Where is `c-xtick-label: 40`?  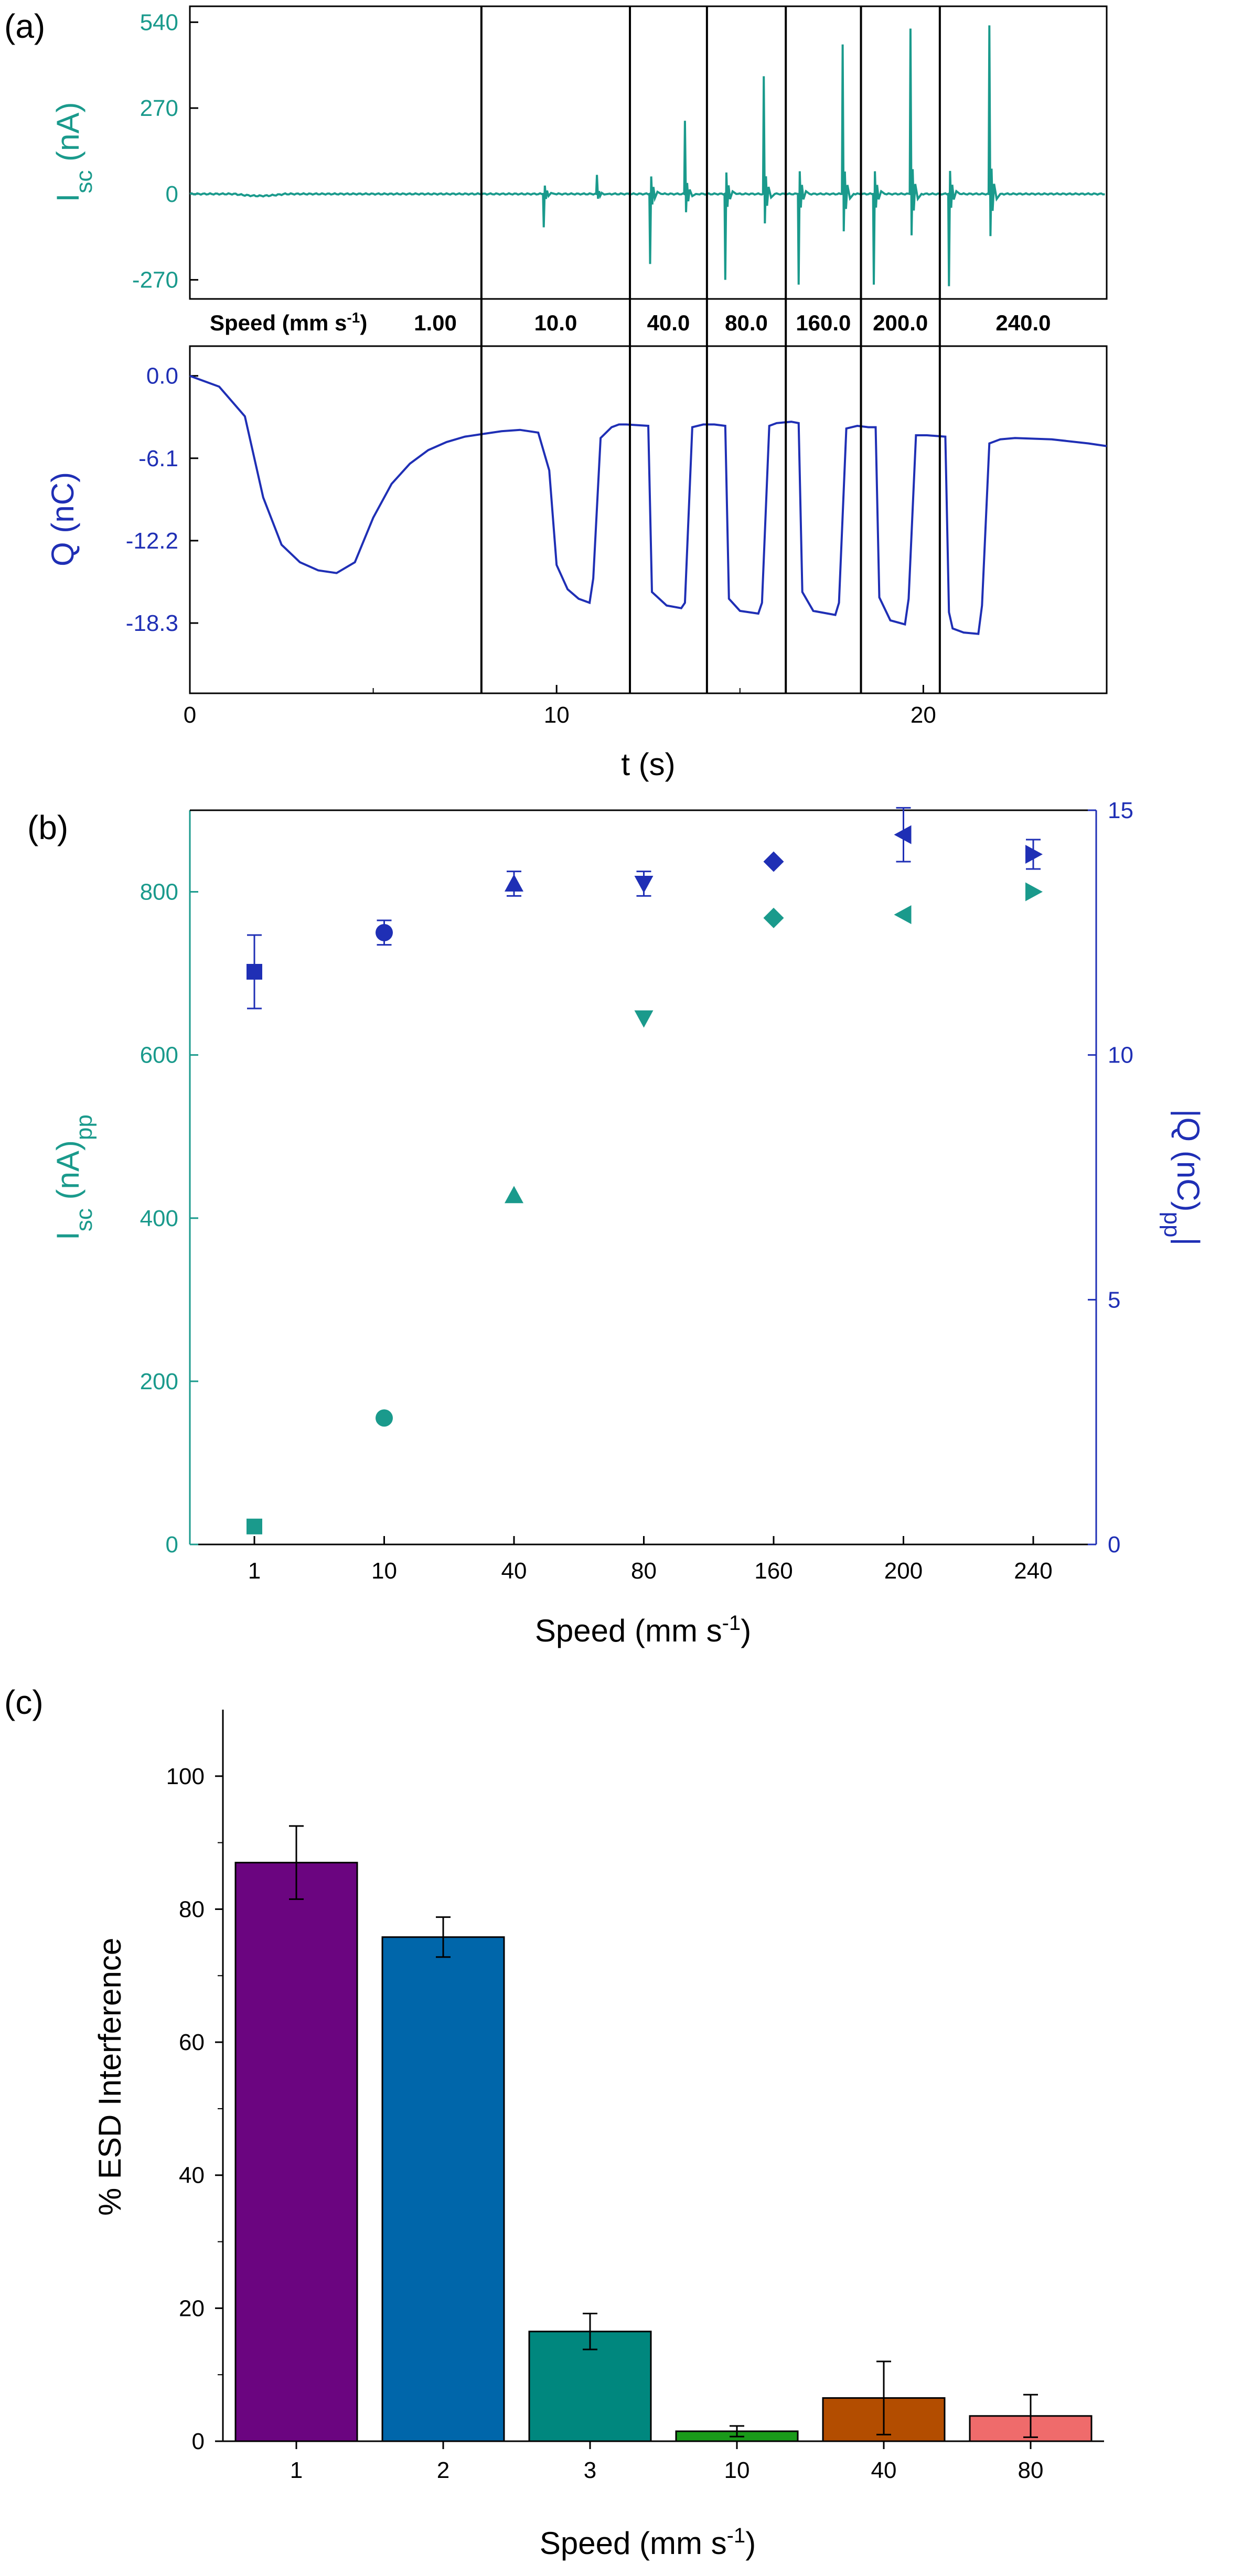 c-xtick-label: 40 is located at coordinates (884, 2470).